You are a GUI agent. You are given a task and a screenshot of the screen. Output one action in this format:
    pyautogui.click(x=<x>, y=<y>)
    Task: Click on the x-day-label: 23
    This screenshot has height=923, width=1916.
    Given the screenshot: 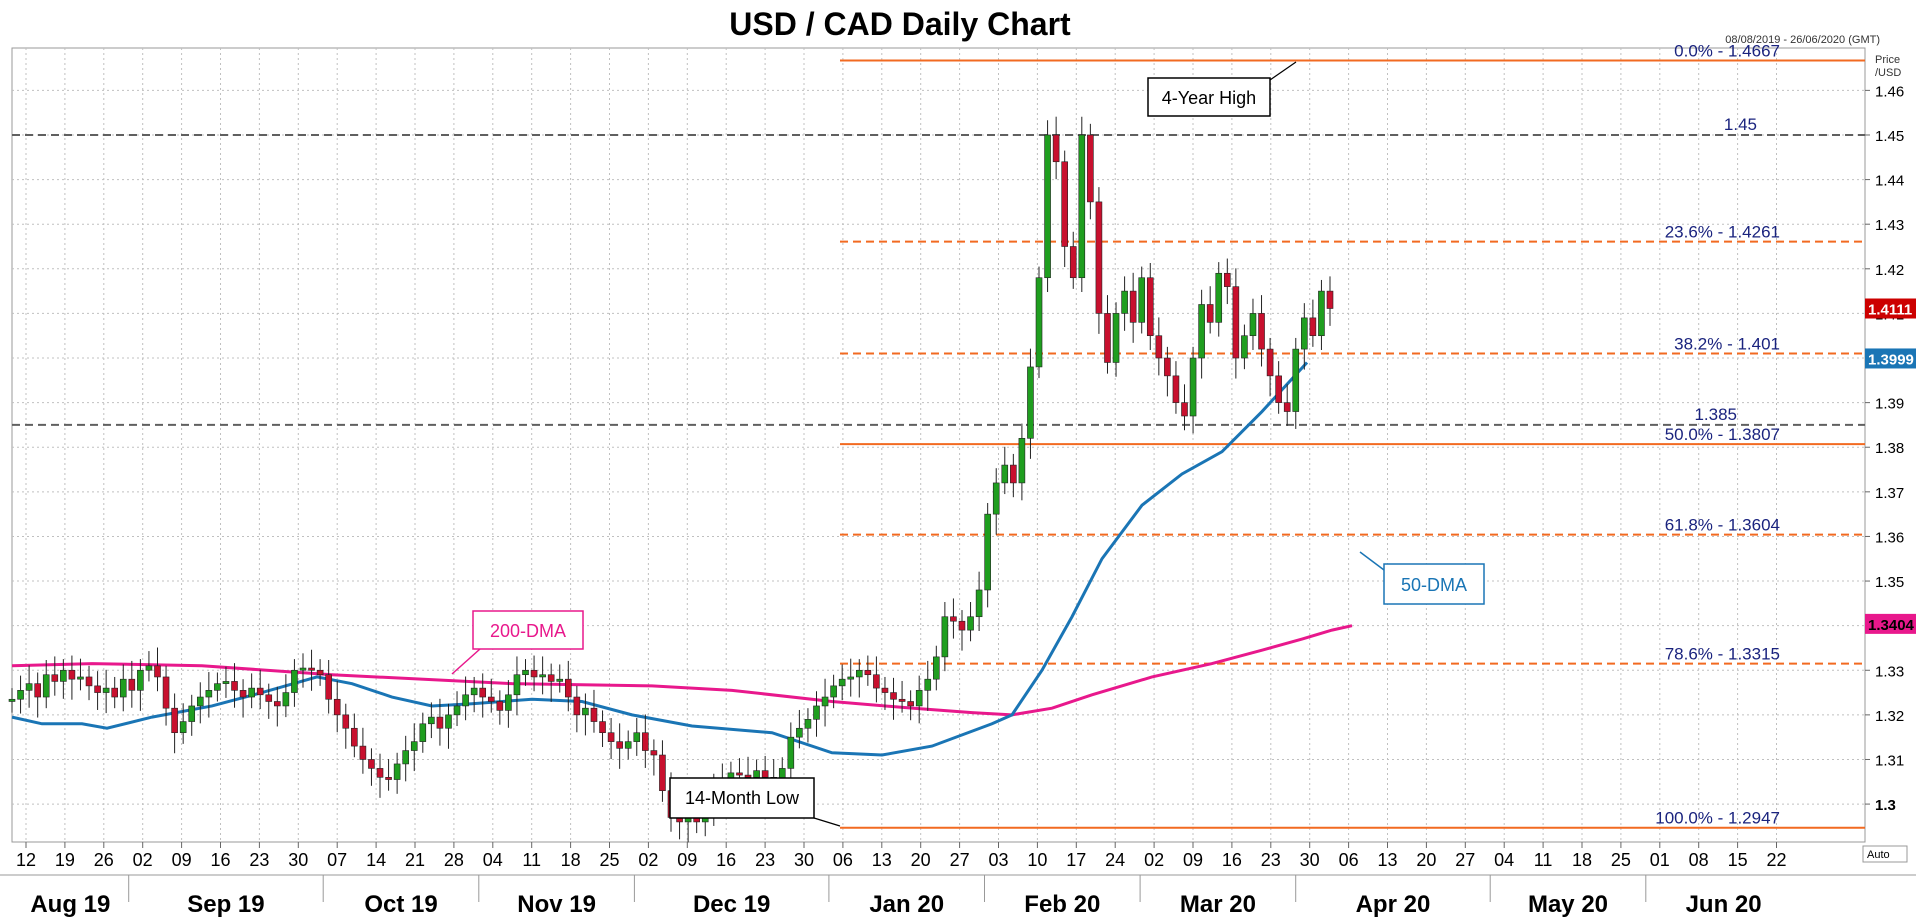 What is the action you would take?
    pyautogui.click(x=765, y=860)
    